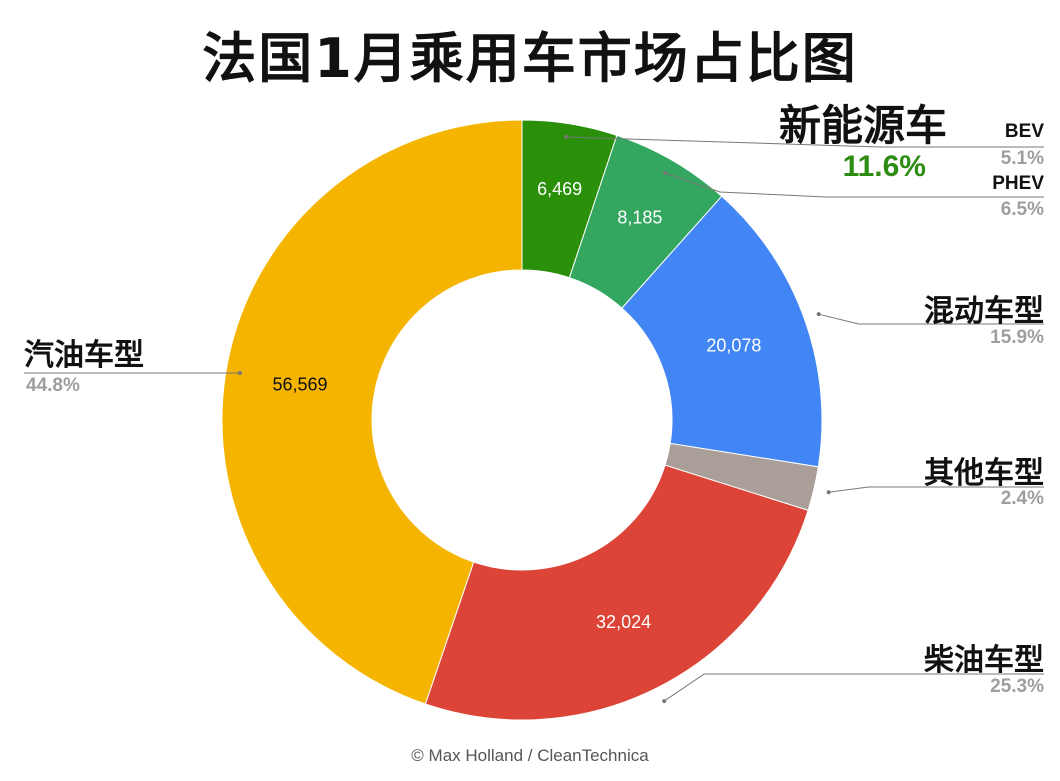 Image resolution: width=1060 pixels, height=781 pixels. I want to click on leader-dot-petrol, so click(240, 373).